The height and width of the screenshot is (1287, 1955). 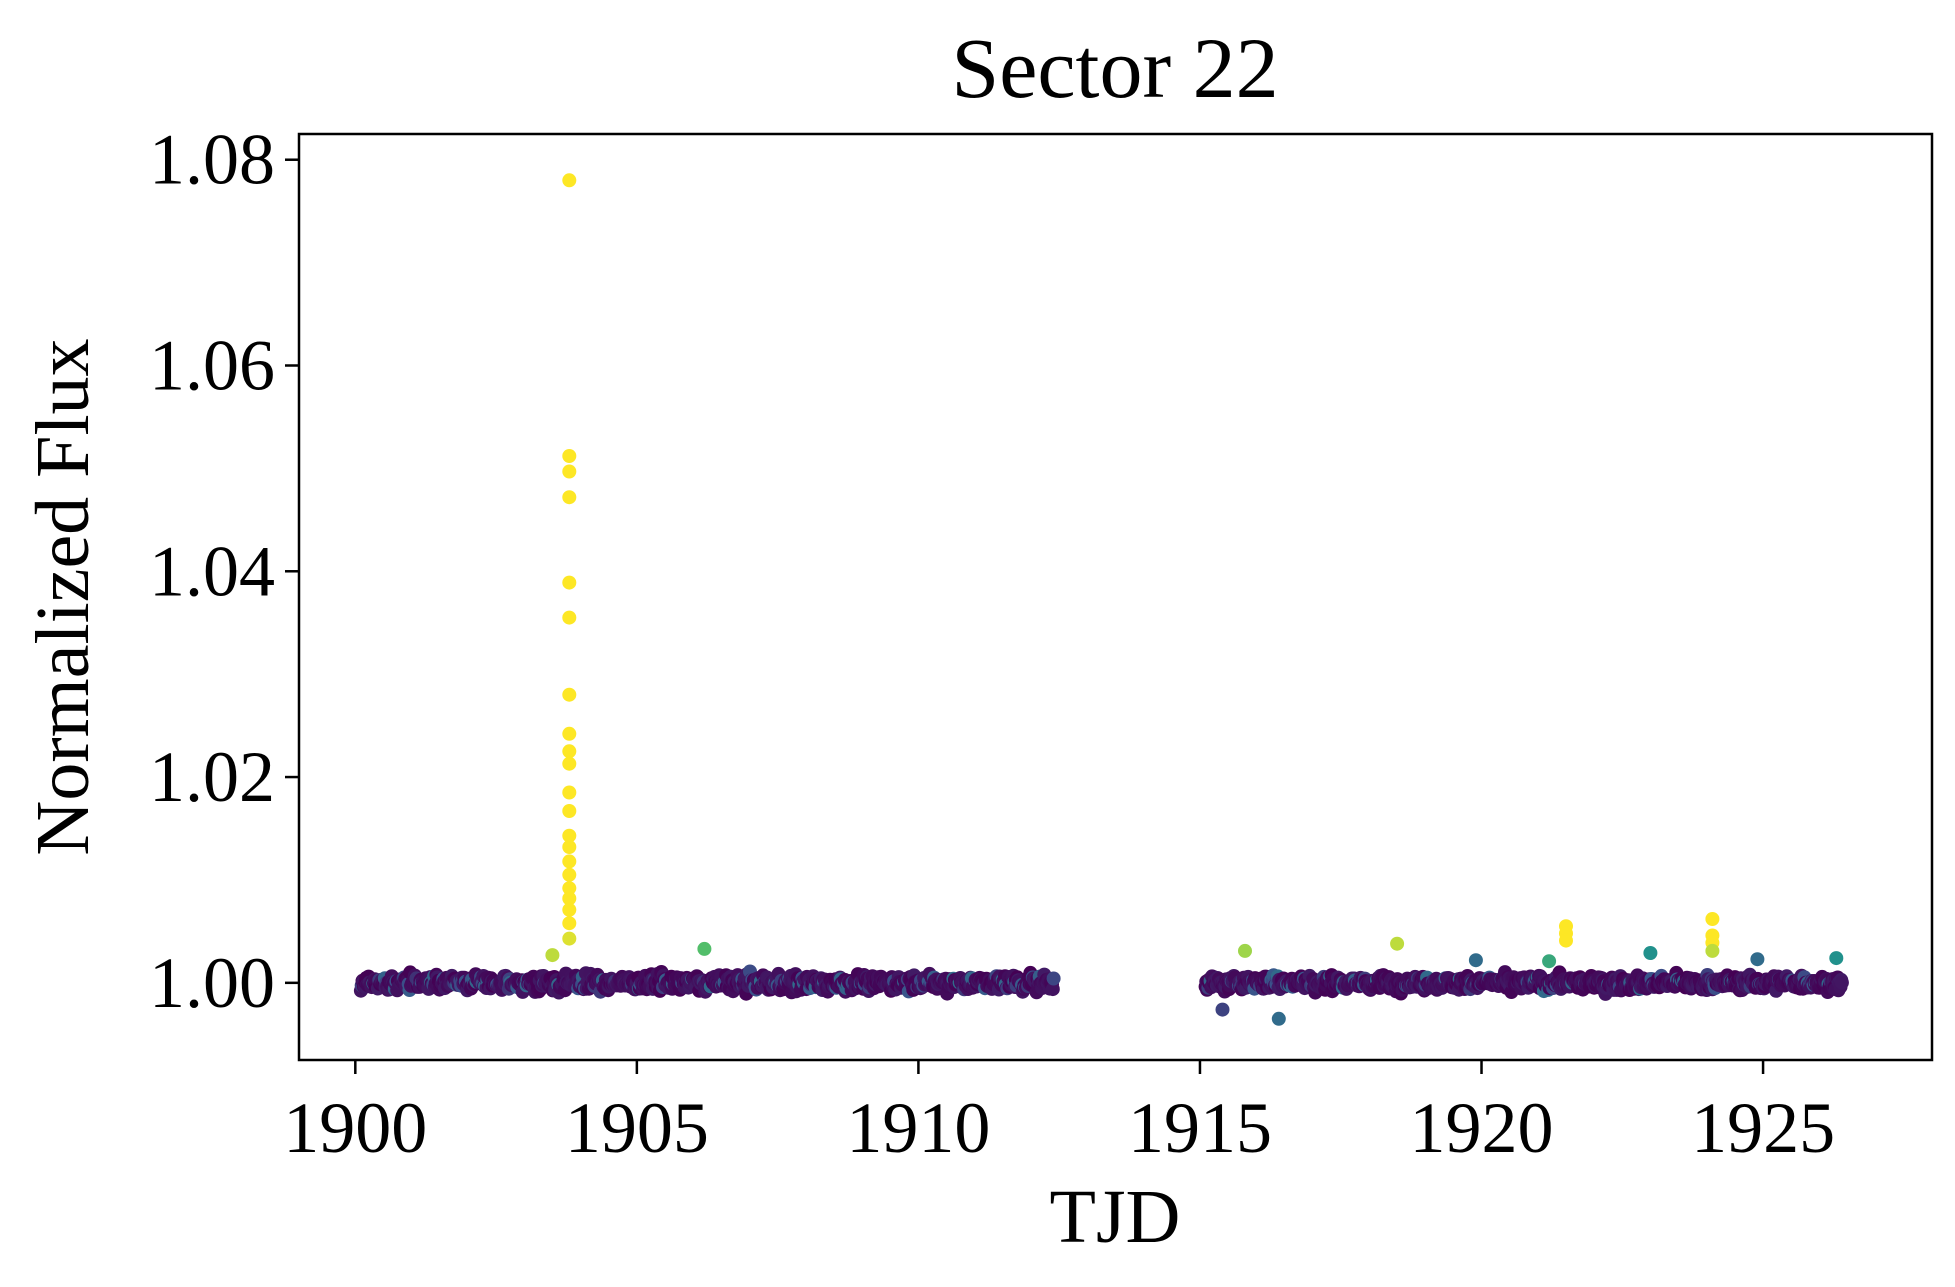 What do you see at coordinates (212, 366) in the screenshot?
I see `y-tick-label: 1.06` at bounding box center [212, 366].